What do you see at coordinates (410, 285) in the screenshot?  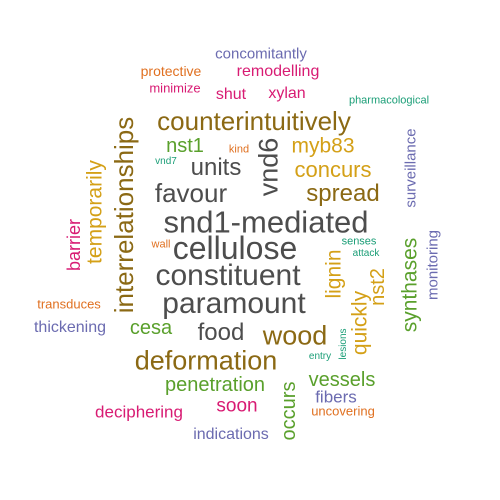 I see `word-synthases: synthases` at bounding box center [410, 285].